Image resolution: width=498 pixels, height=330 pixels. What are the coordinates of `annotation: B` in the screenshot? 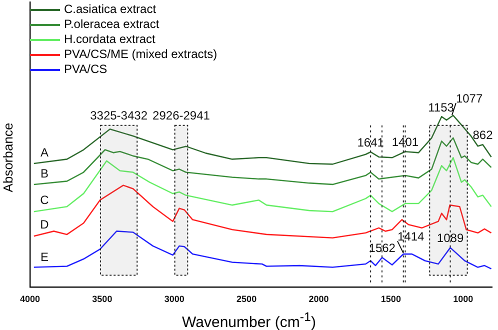 It's located at (44, 173).